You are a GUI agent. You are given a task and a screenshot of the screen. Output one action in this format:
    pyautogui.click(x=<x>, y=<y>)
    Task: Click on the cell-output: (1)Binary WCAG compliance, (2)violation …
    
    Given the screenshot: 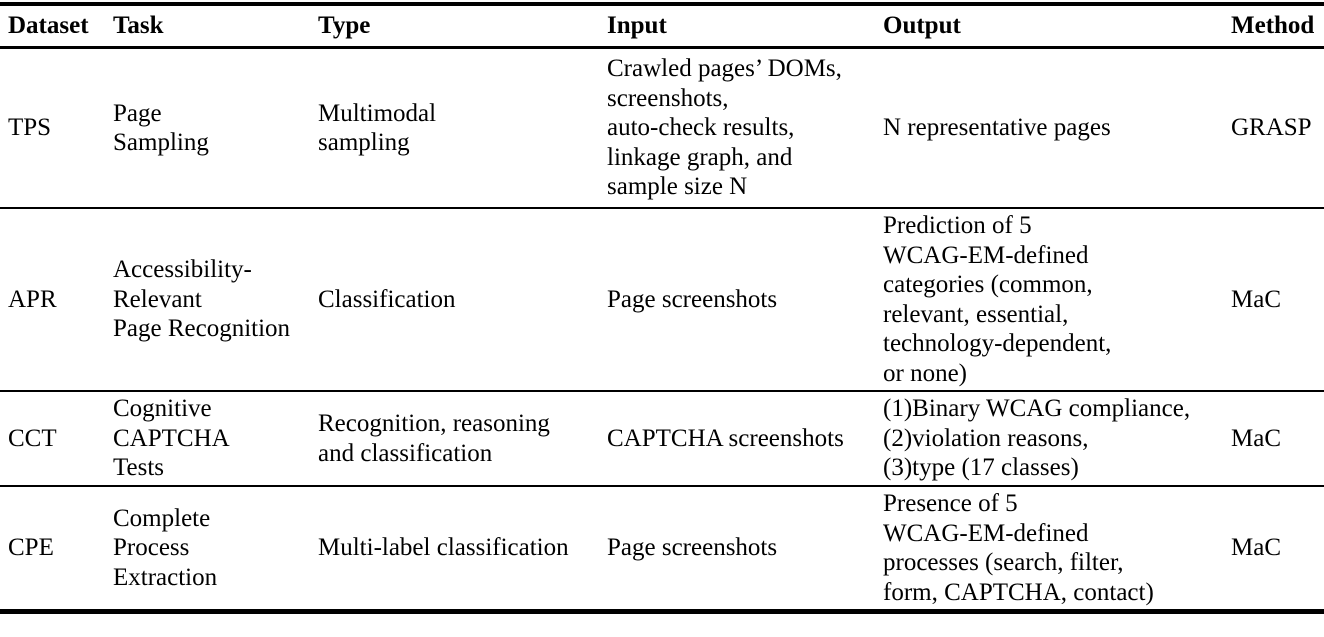 What is the action you would take?
    pyautogui.click(x=1037, y=438)
    